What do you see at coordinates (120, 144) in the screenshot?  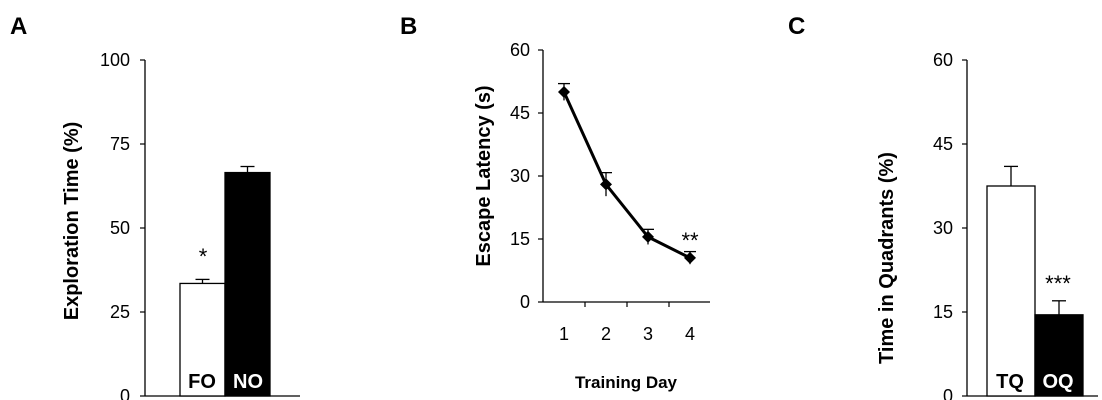 I see `y-tick-label-a: 75` at bounding box center [120, 144].